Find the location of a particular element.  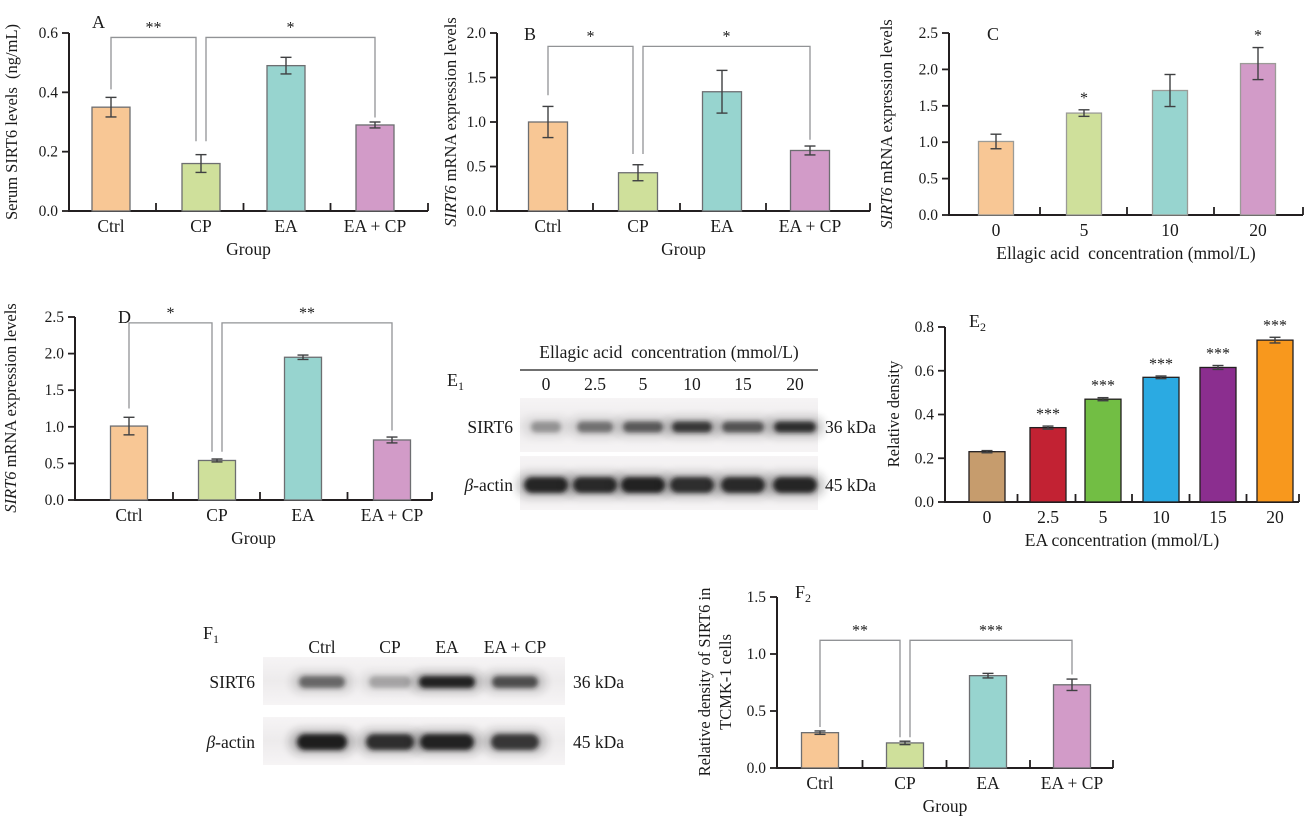

blot-lane-label: Ctrl is located at coordinates (321, 647).